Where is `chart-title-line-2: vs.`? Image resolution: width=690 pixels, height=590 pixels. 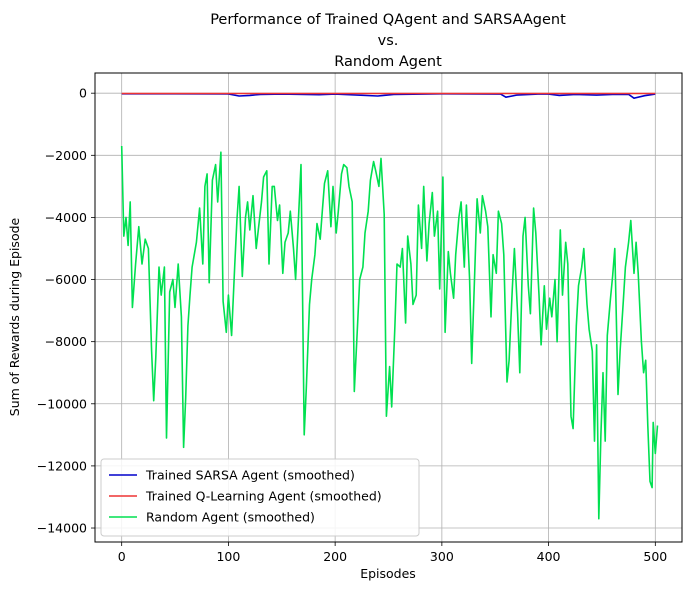 chart-title-line-2: vs. is located at coordinates (388, 41).